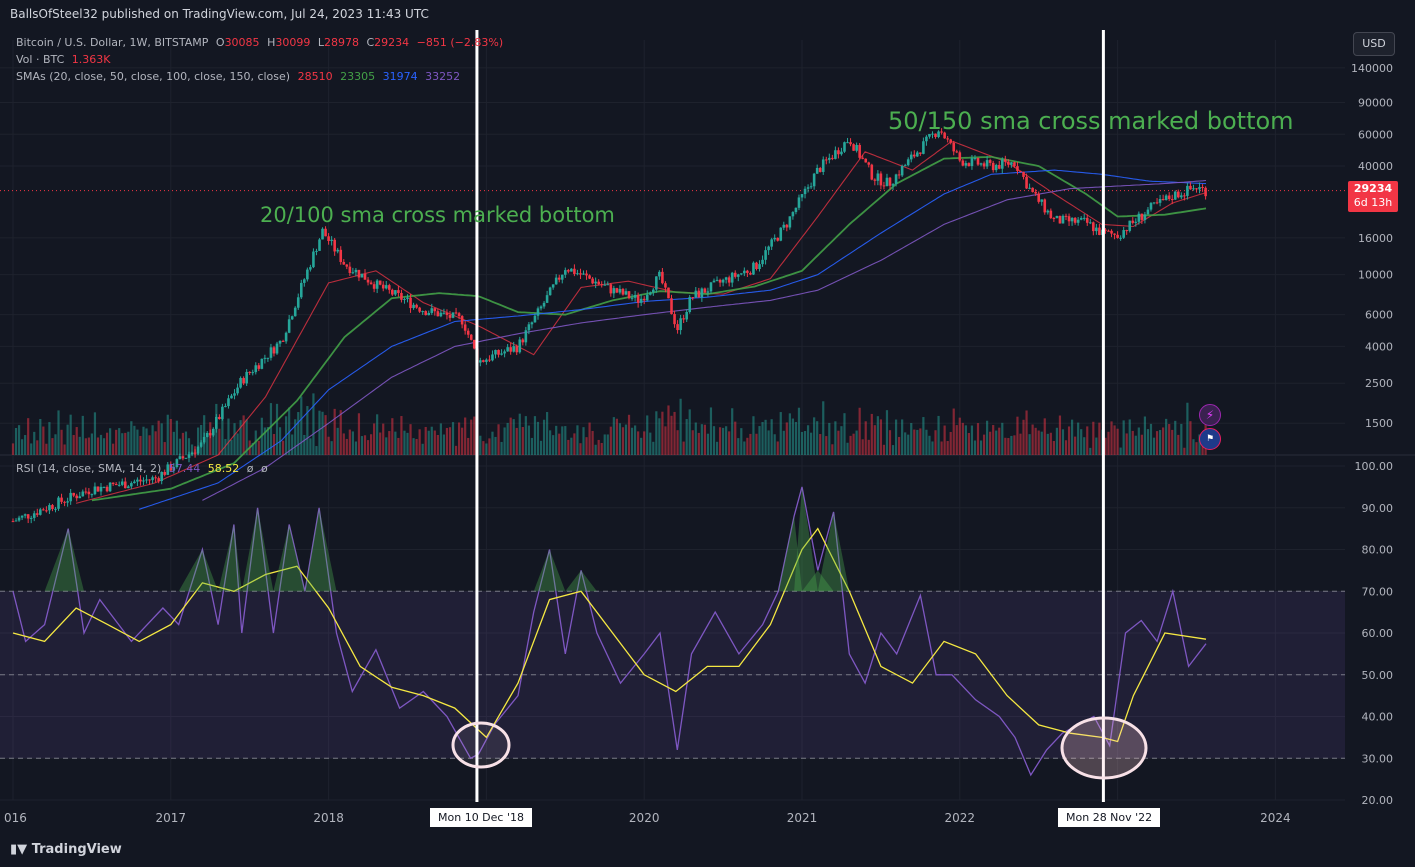  I want to click on tradingview-brand: ▮▼ TradingView, so click(66, 849).